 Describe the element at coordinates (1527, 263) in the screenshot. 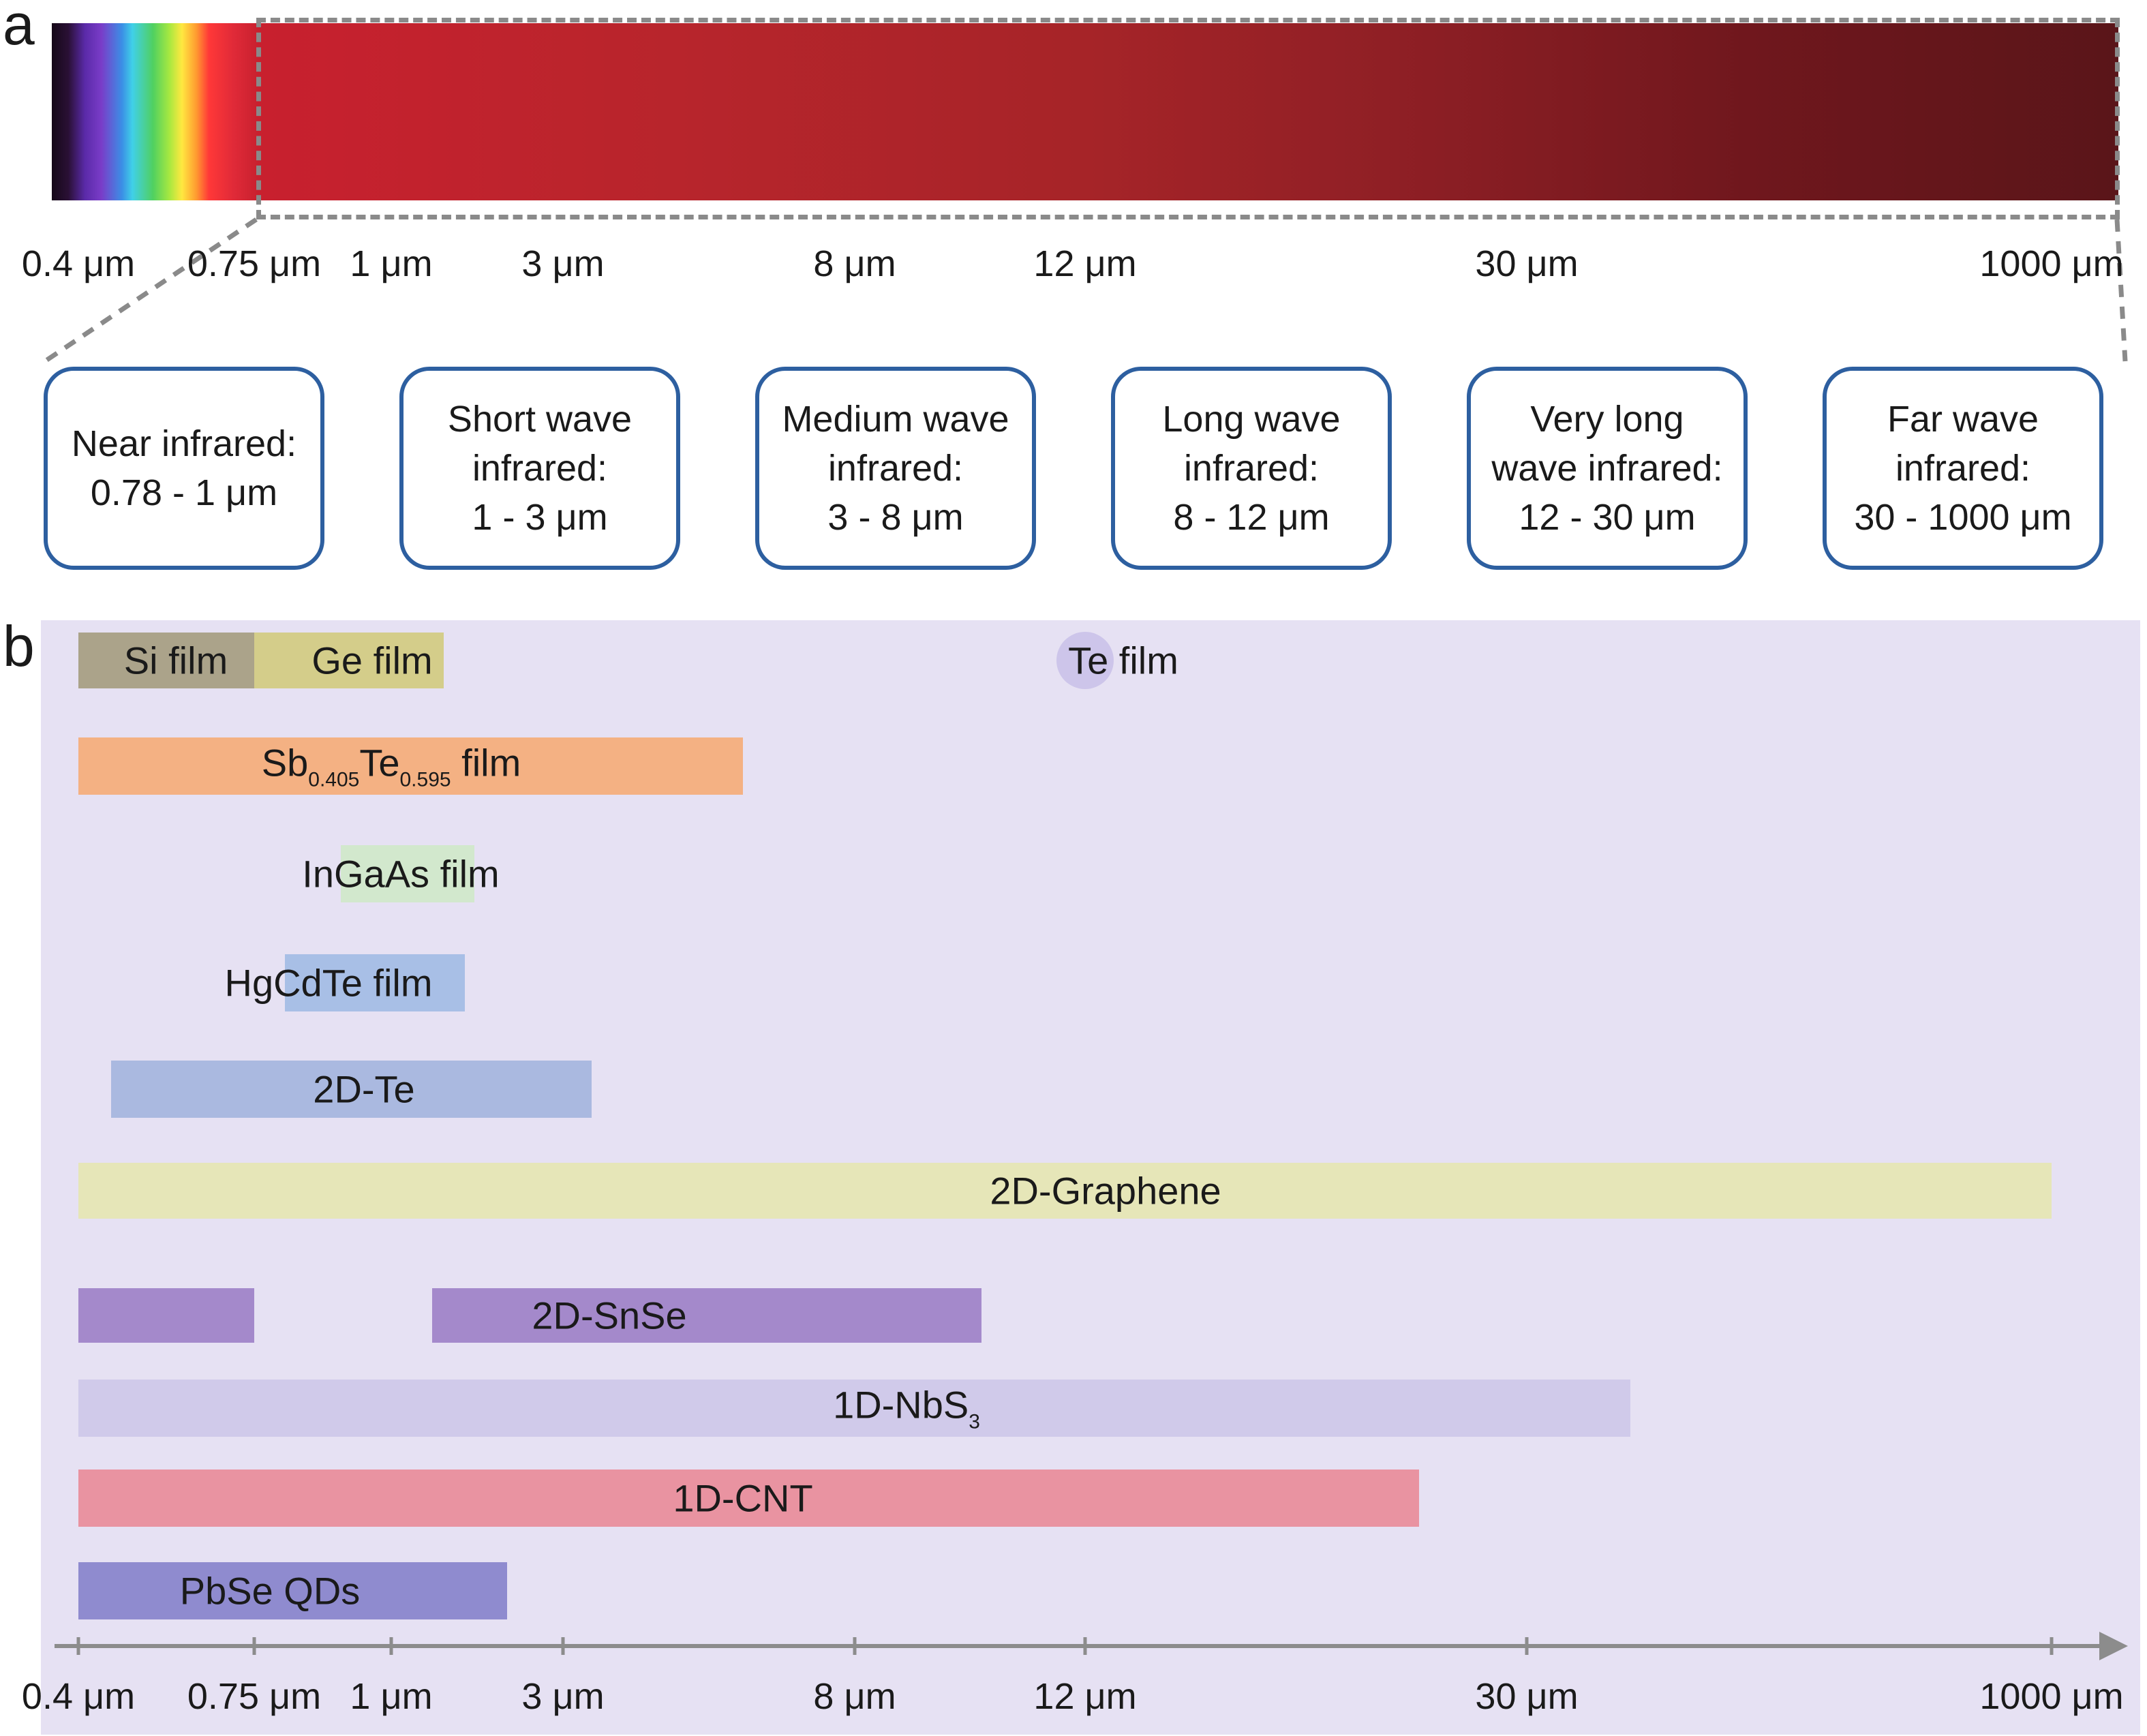

I see `spectrum-tick-label: 30 μm` at that location.